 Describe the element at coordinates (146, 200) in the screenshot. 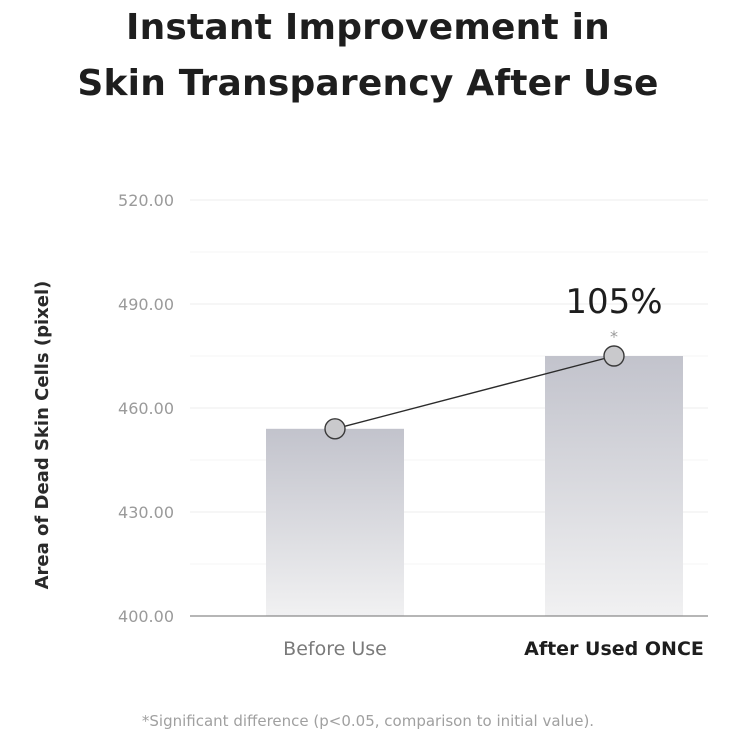

I see `y-tick-label: 520.00` at that location.